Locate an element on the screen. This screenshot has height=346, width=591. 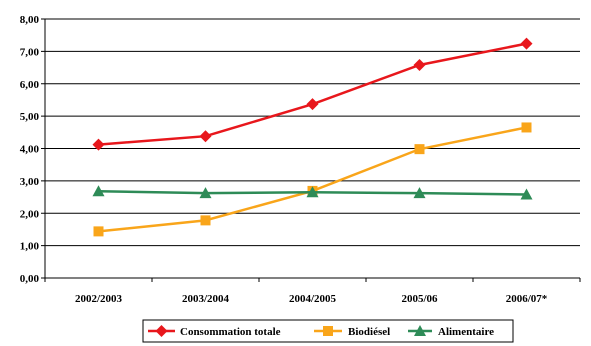
y-tick-label: 5,00 is located at coordinates (30, 117).